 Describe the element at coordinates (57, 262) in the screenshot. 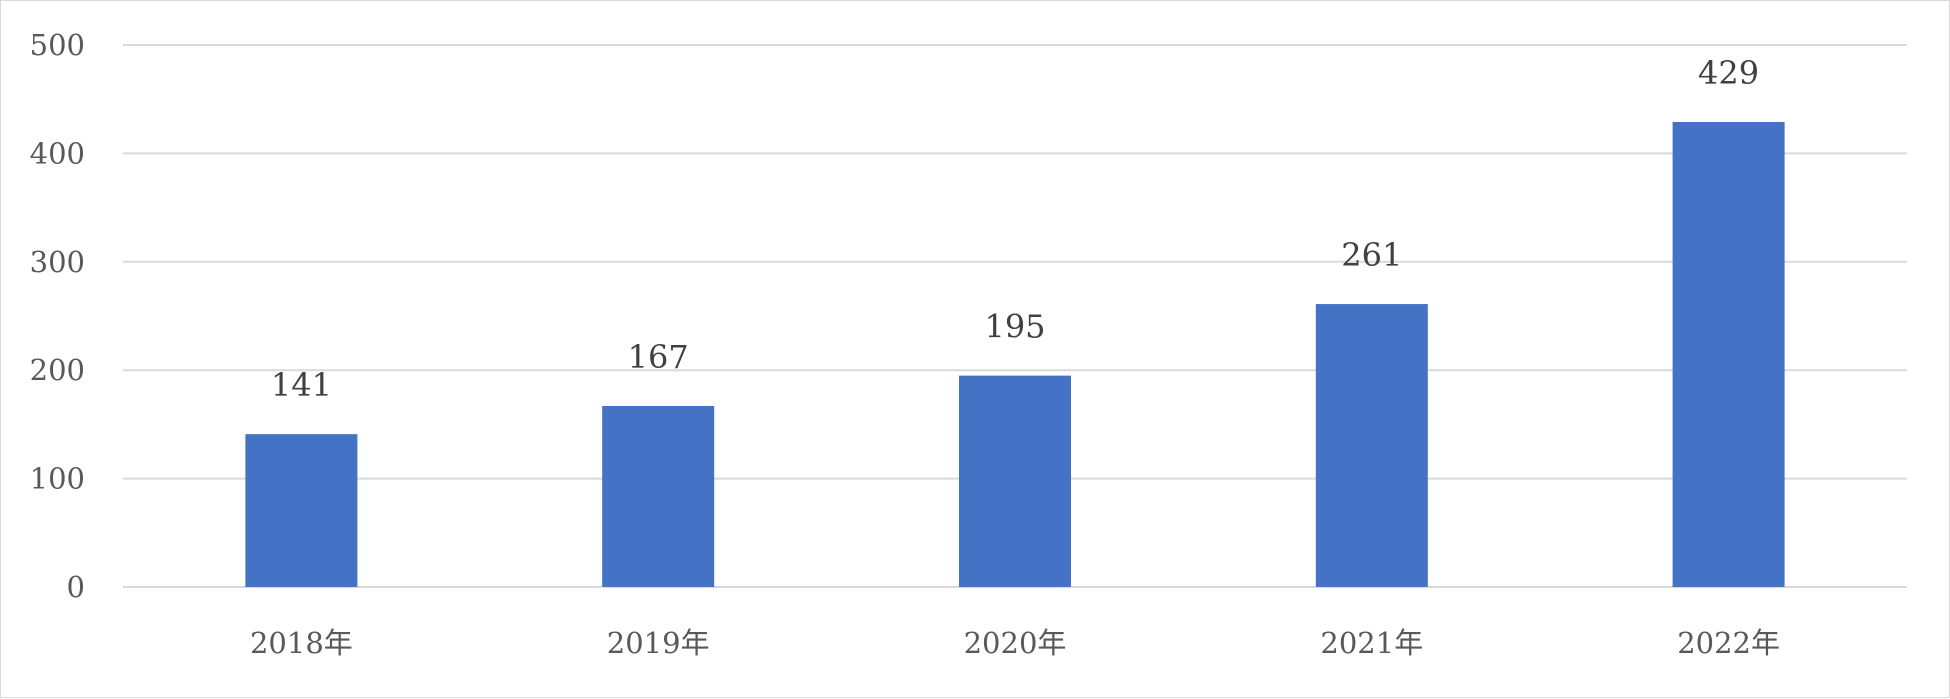

I see `y-tick-label: 300` at that location.